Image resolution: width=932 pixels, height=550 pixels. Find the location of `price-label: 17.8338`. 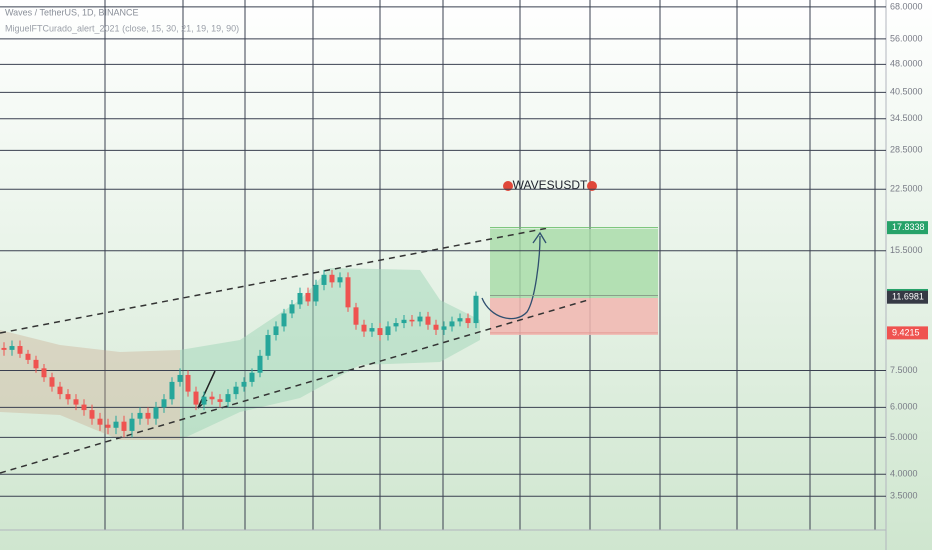

price-label: 17.8338 is located at coordinates (908, 227).